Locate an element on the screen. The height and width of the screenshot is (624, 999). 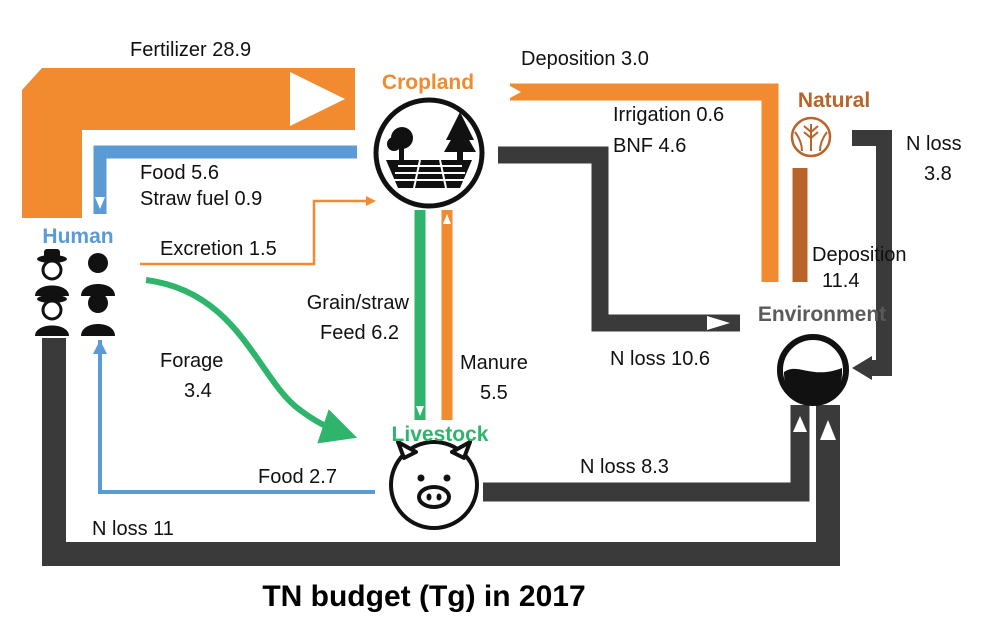
deposition-cropland-label: Deposition 3.0 is located at coordinates (585, 59).